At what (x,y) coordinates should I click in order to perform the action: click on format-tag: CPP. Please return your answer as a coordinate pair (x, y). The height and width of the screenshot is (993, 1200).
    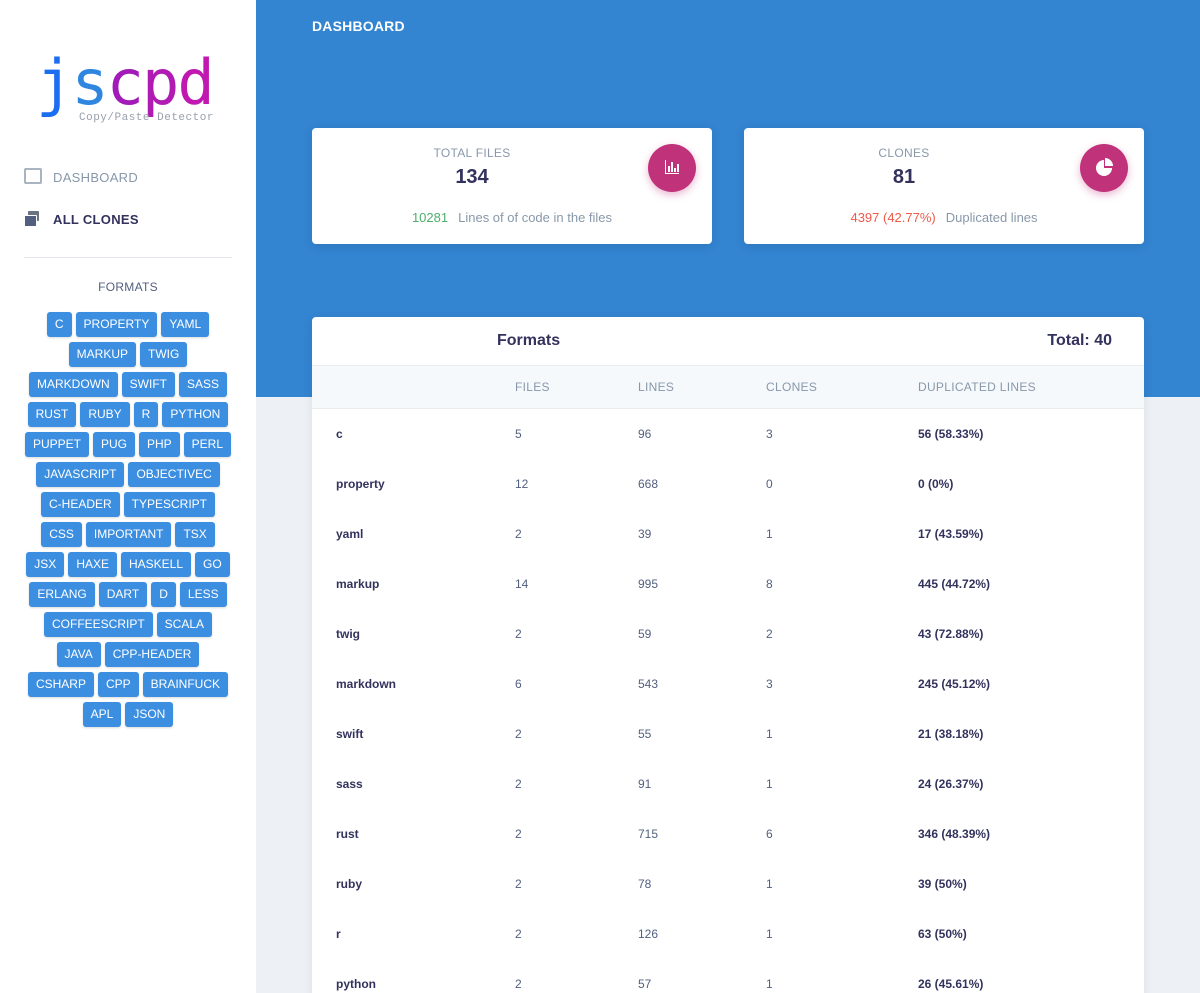
    Looking at the image, I should click on (118, 684).